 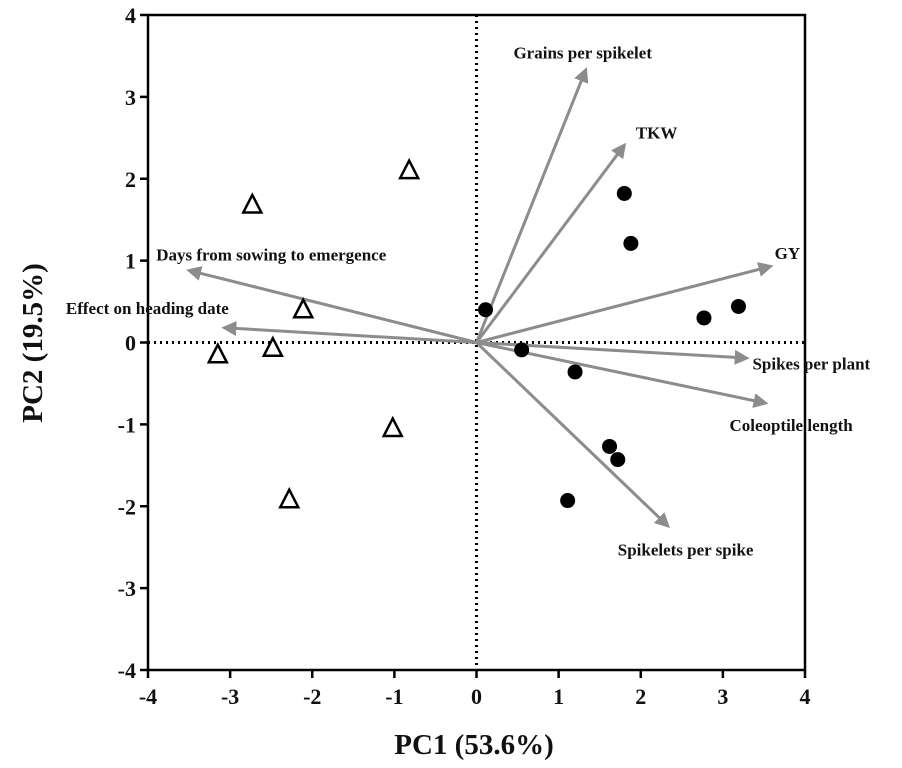 What do you see at coordinates (271, 255) in the screenshot?
I see `vector-label: Days from sowing to emergence` at bounding box center [271, 255].